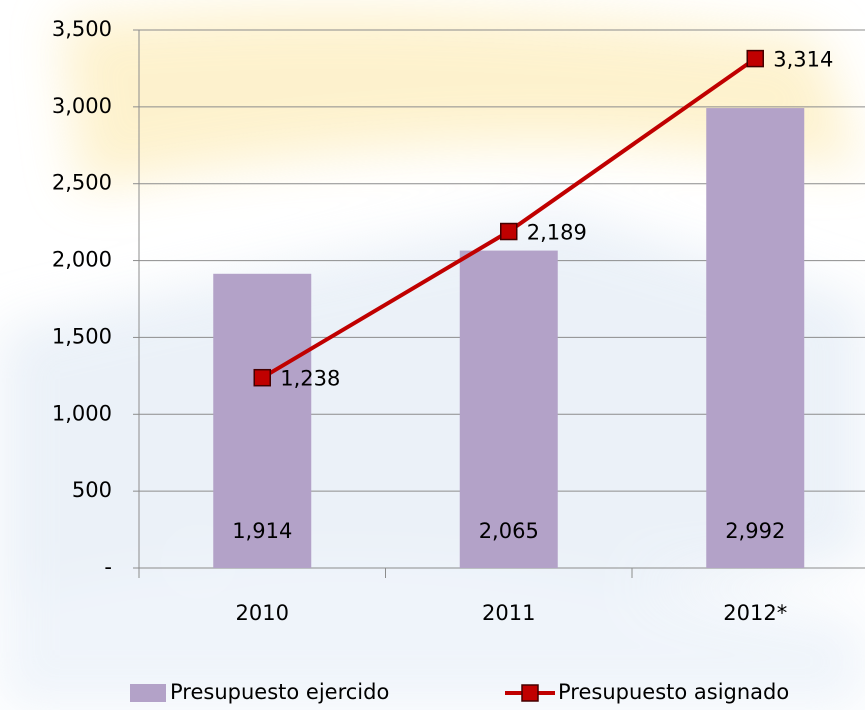  Describe the element at coordinates (279, 692) in the screenshot. I see `legend-label: Presupuesto ejercido` at that location.